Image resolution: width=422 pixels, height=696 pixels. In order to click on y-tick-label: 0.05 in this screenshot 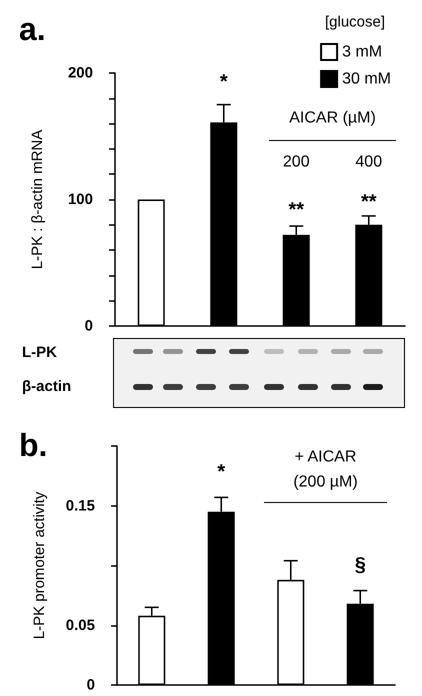, I will do `click(80, 625)`.